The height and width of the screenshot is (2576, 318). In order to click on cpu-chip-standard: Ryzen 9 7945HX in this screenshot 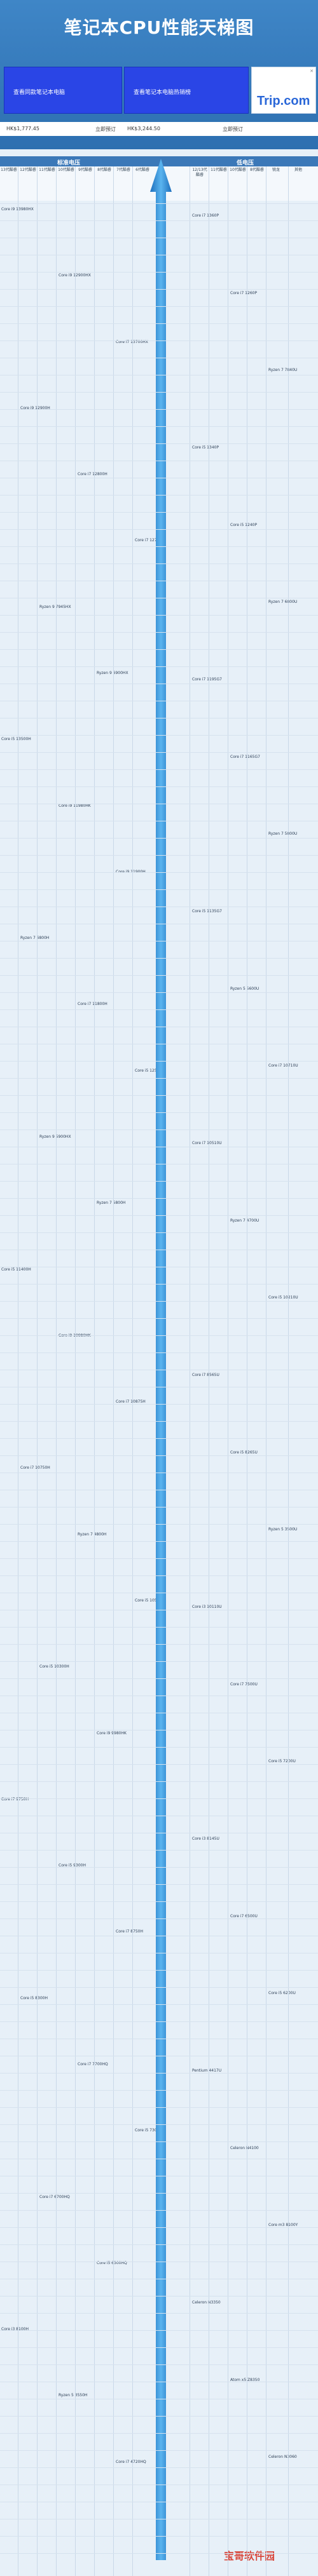, I will do `click(55, 606)`.